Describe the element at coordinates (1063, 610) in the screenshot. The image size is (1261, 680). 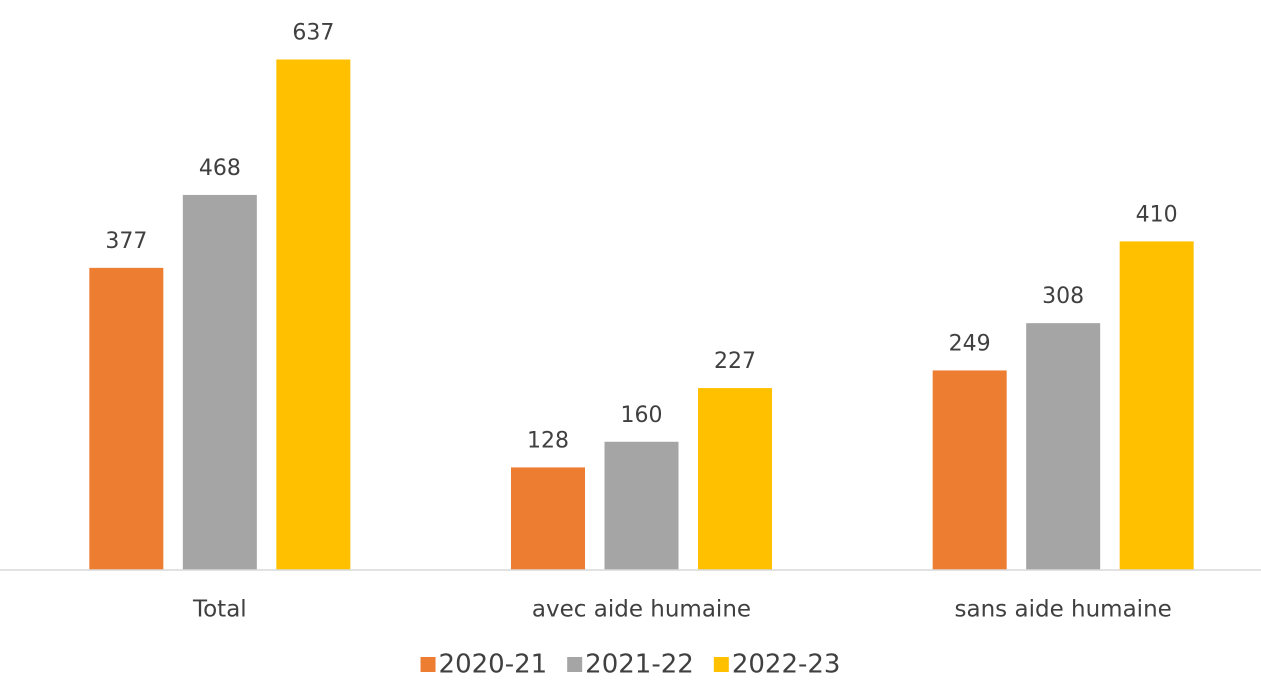
I see `x-tick-label: sans aide humaine` at that location.